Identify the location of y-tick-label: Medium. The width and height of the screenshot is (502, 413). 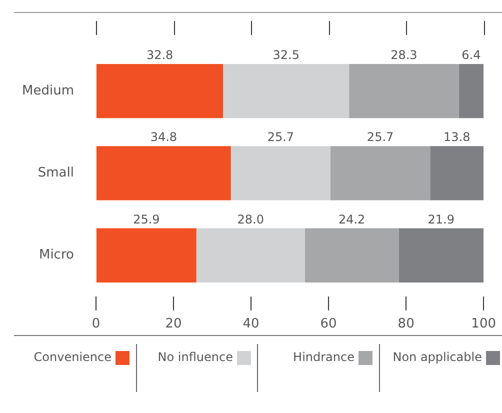
(48, 90).